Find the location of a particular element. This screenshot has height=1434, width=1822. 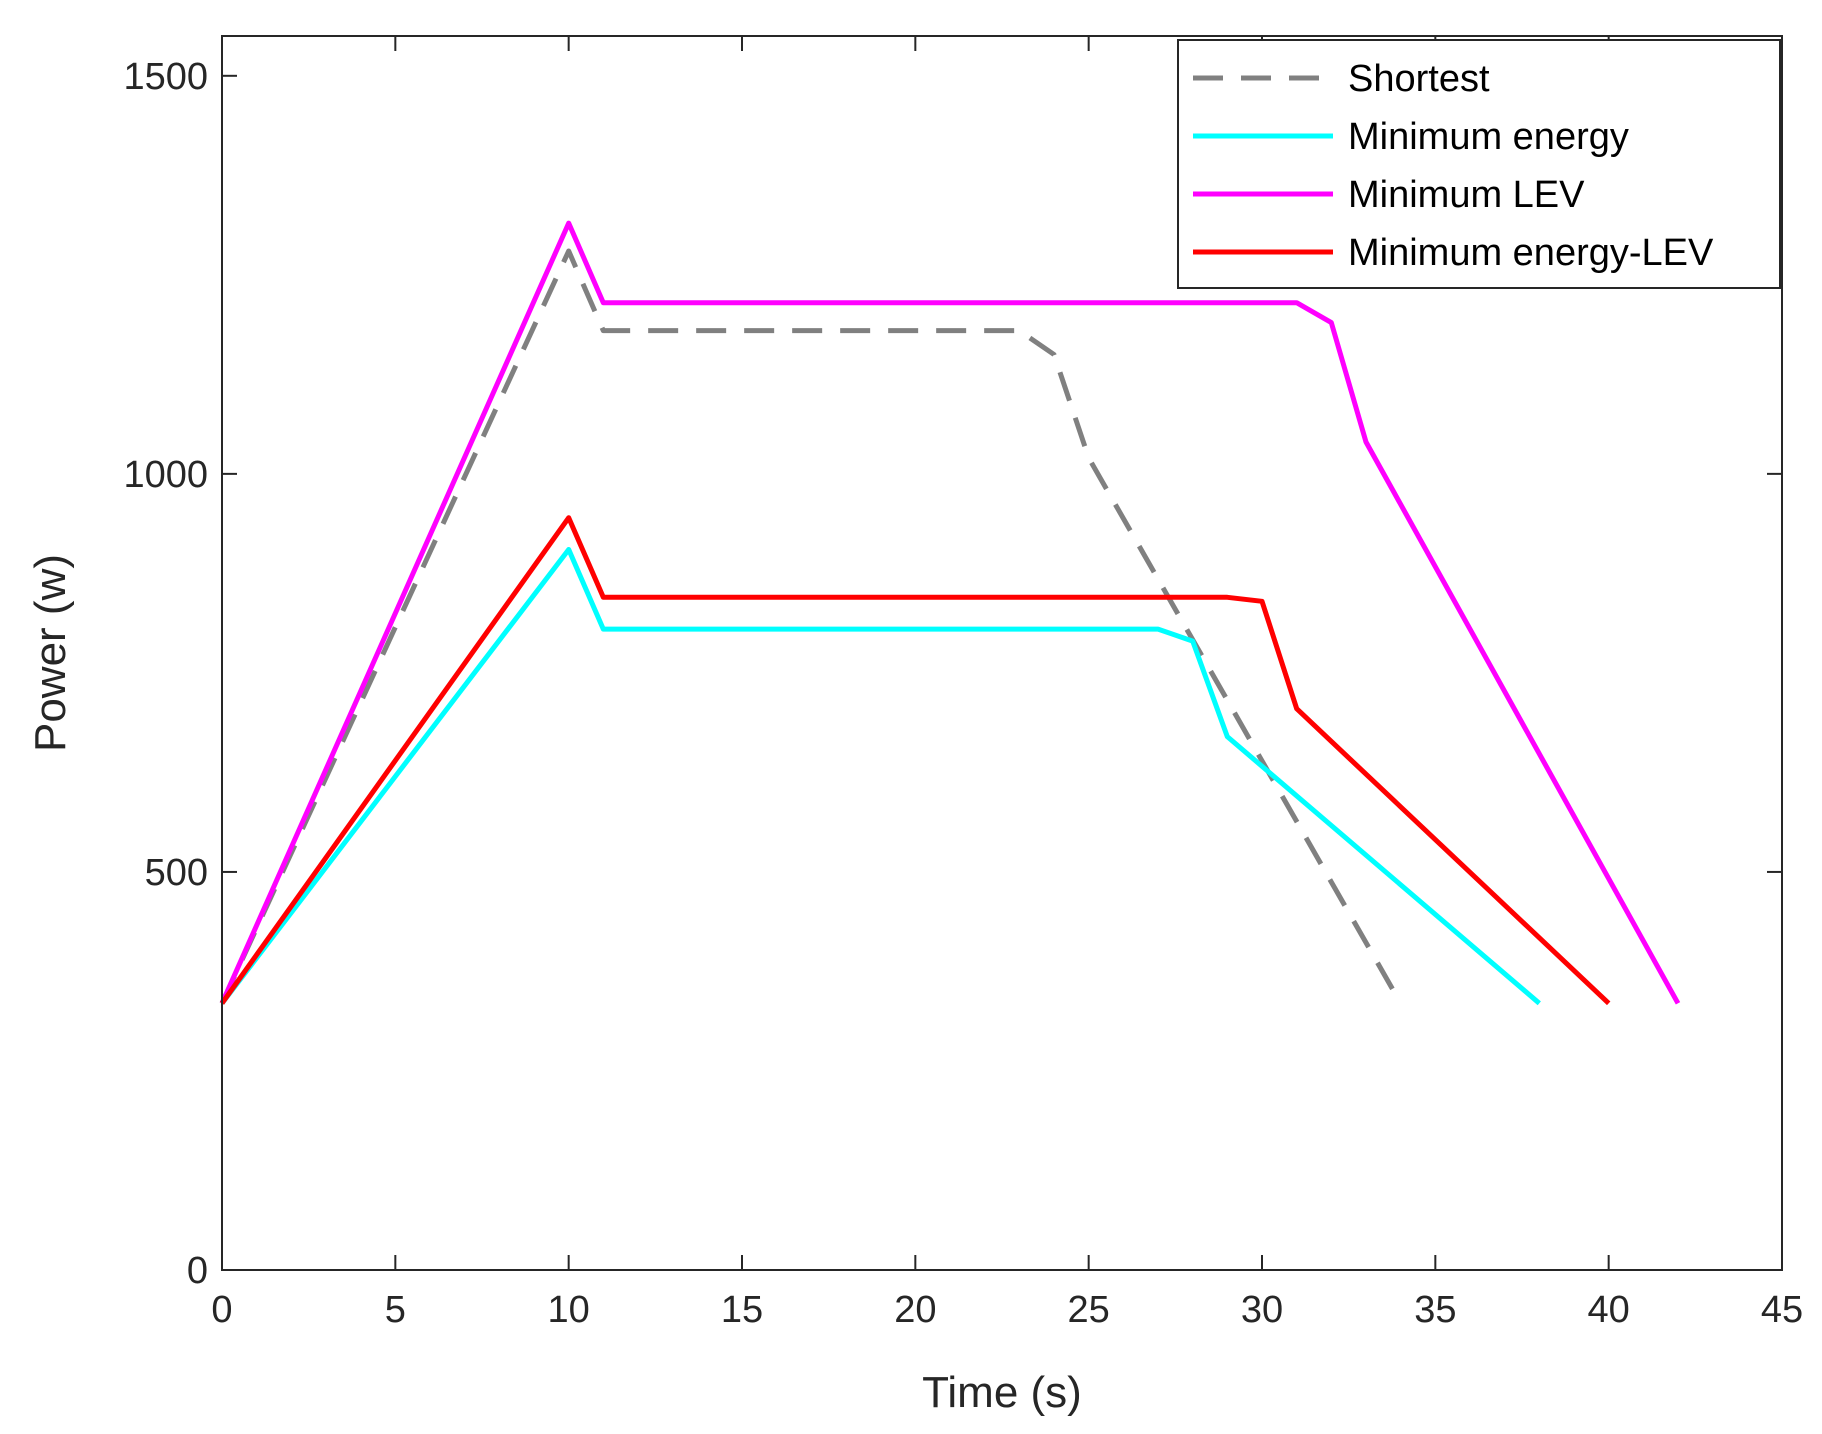

y-tick-label: 1000 is located at coordinates (165, 475).